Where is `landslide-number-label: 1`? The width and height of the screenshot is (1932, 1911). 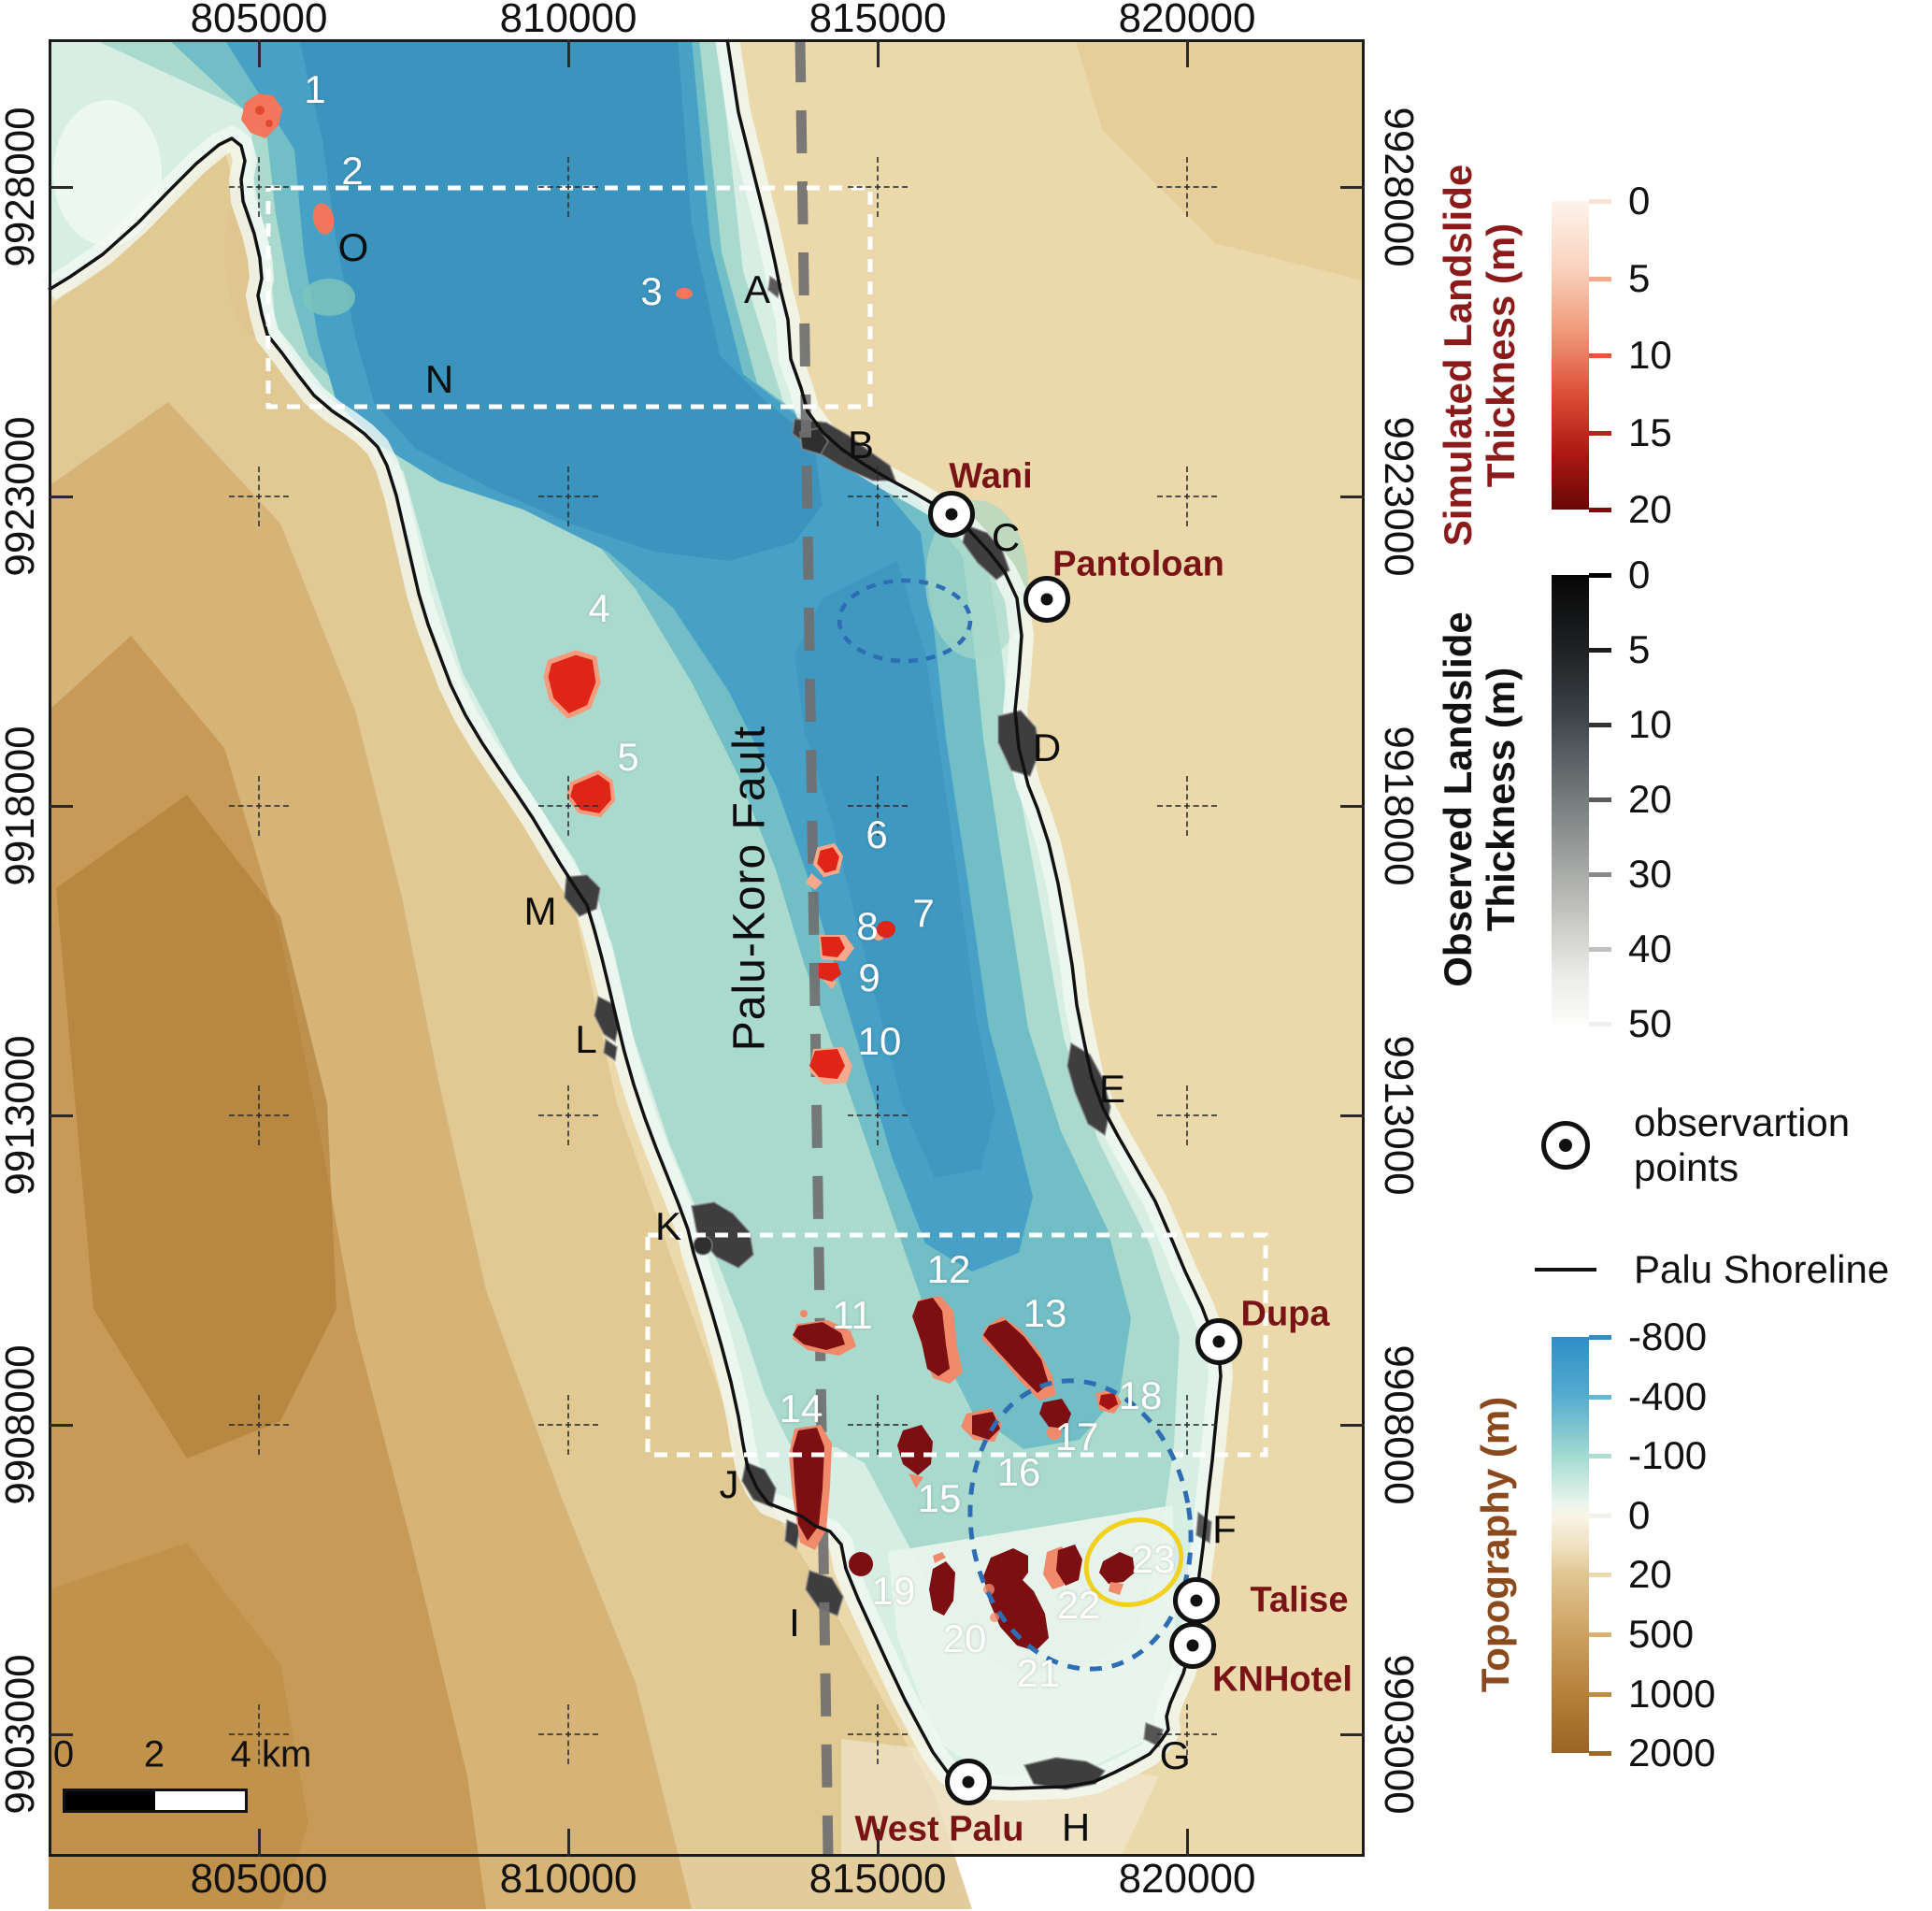
landslide-number-label: 1 is located at coordinates (315, 89).